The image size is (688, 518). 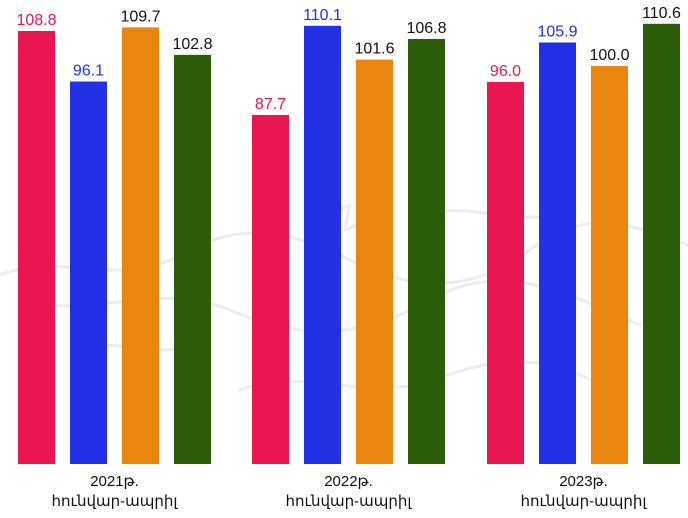 What do you see at coordinates (115, 492) in the screenshot?
I see `category-label-1: 2021թ. հունվար-ապրիլ` at bounding box center [115, 492].